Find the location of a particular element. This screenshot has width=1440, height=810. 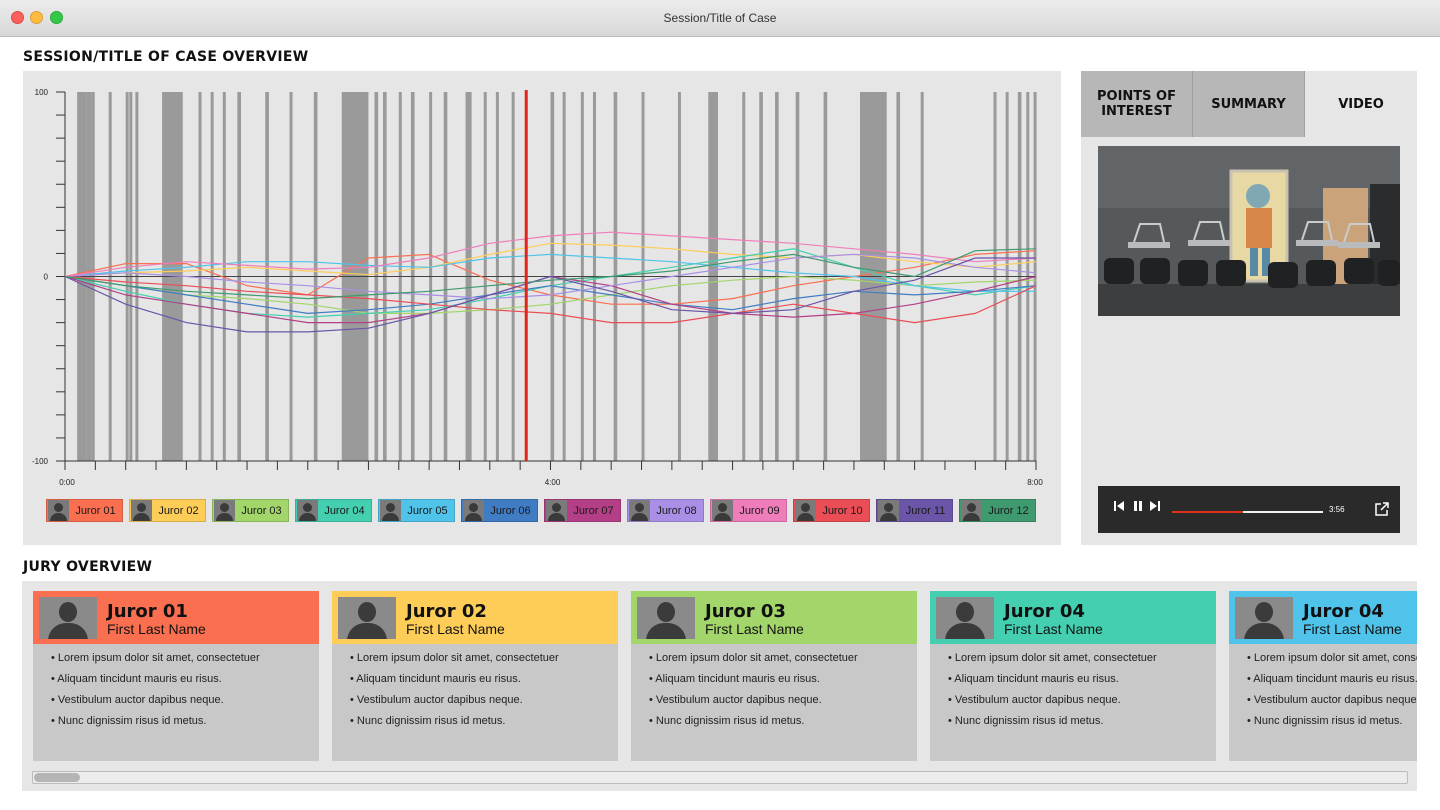

skip-forward-icon is located at coordinates (1155, 507).